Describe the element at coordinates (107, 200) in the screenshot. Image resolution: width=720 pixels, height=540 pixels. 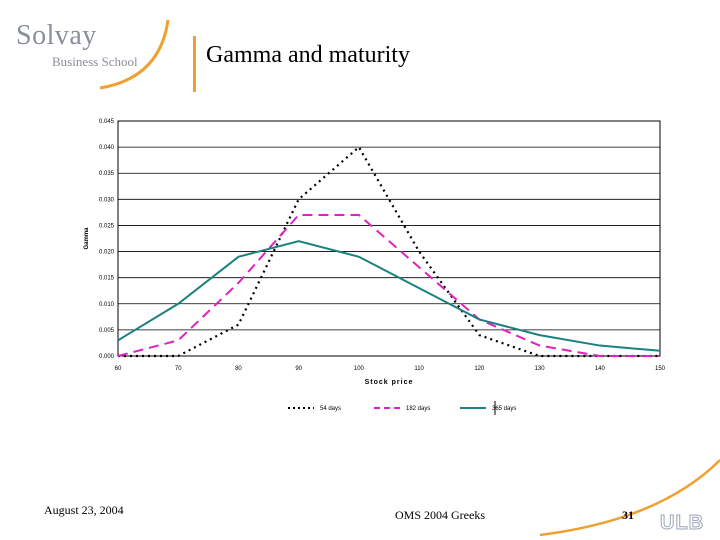
I see `y-tick-label: 0.030` at that location.